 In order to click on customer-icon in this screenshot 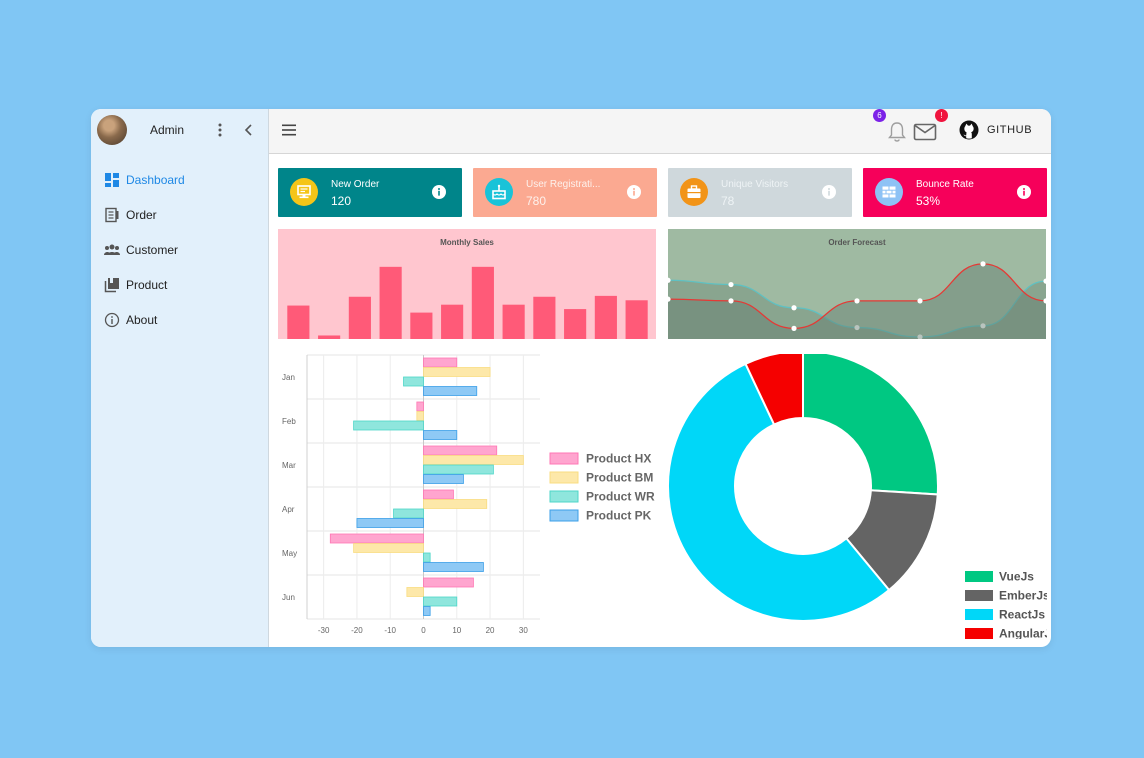, I will do `click(112, 249)`.